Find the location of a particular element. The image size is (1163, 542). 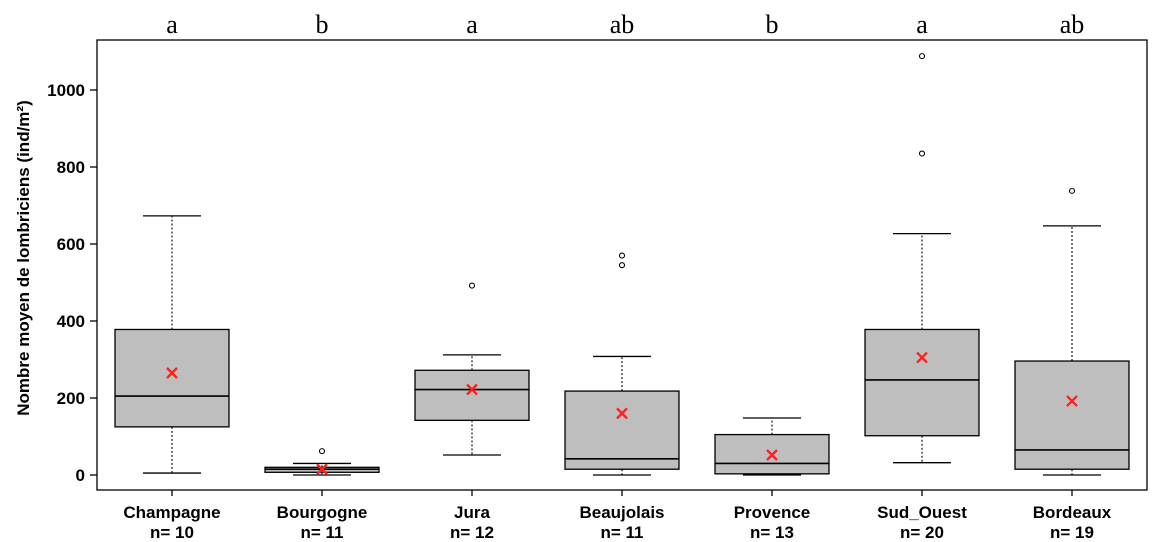

category-n-label: n= 12 is located at coordinates (472, 532).